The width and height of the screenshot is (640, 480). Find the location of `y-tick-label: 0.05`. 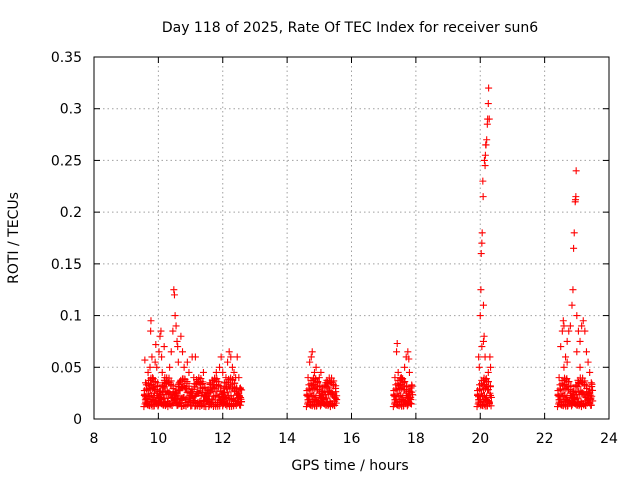

y-tick-label: 0.05 is located at coordinates (66, 368).